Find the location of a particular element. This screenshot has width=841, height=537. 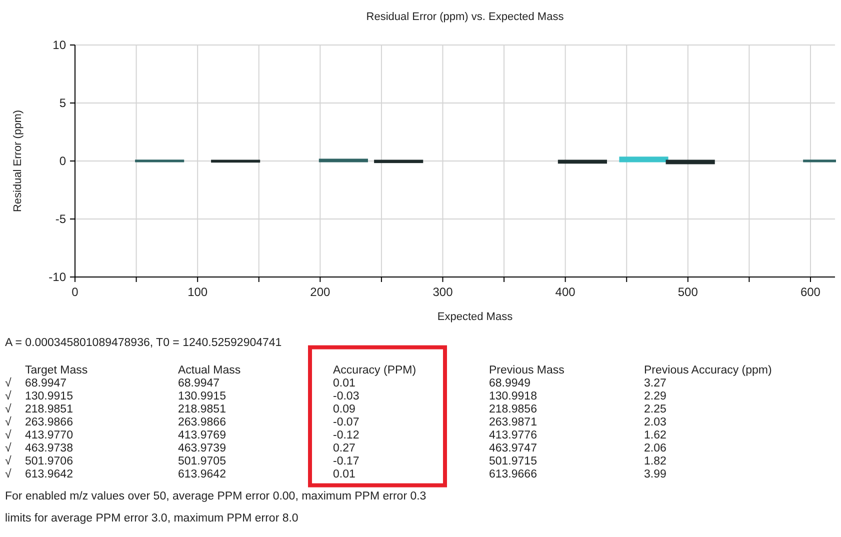

x-tick-label: 100 is located at coordinates (198, 292).